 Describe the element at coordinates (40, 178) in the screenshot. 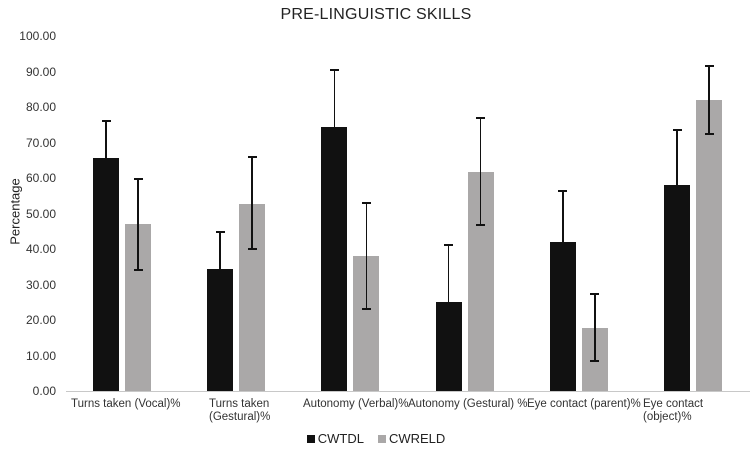

I see `y-tick-label: 60.00` at that location.